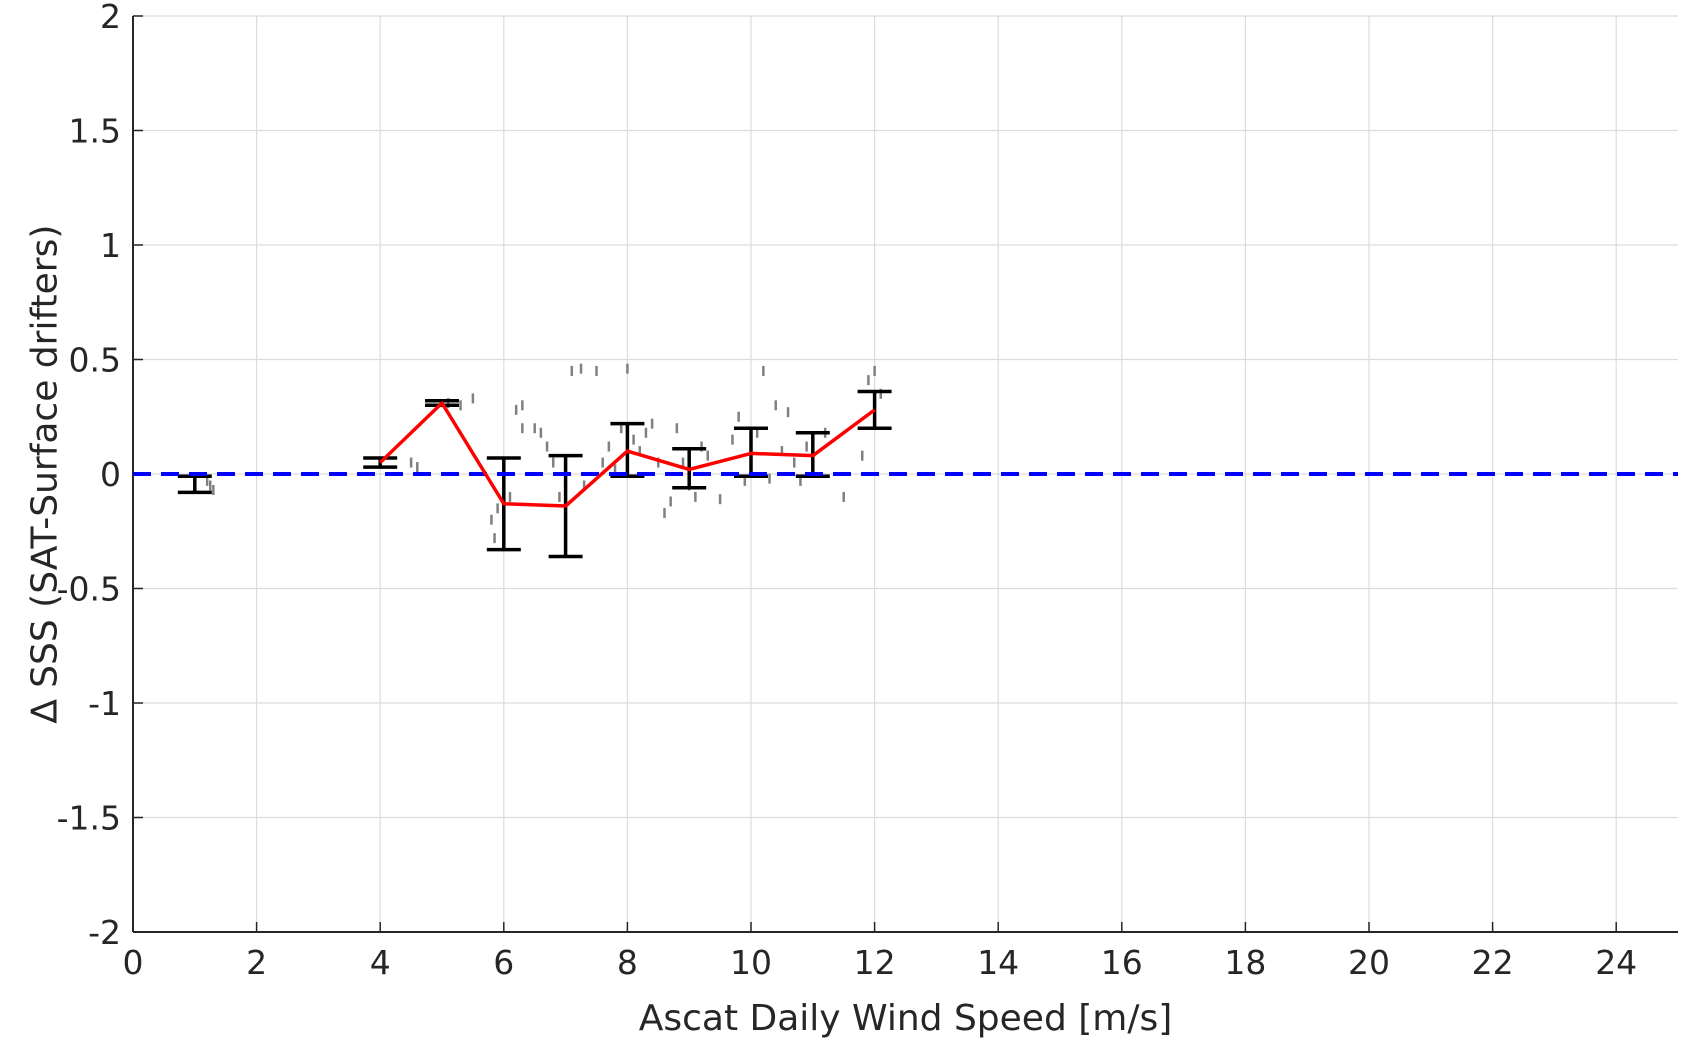 The width and height of the screenshot is (1687, 1039). I want to click on x-tick-label: 4, so click(380, 962).